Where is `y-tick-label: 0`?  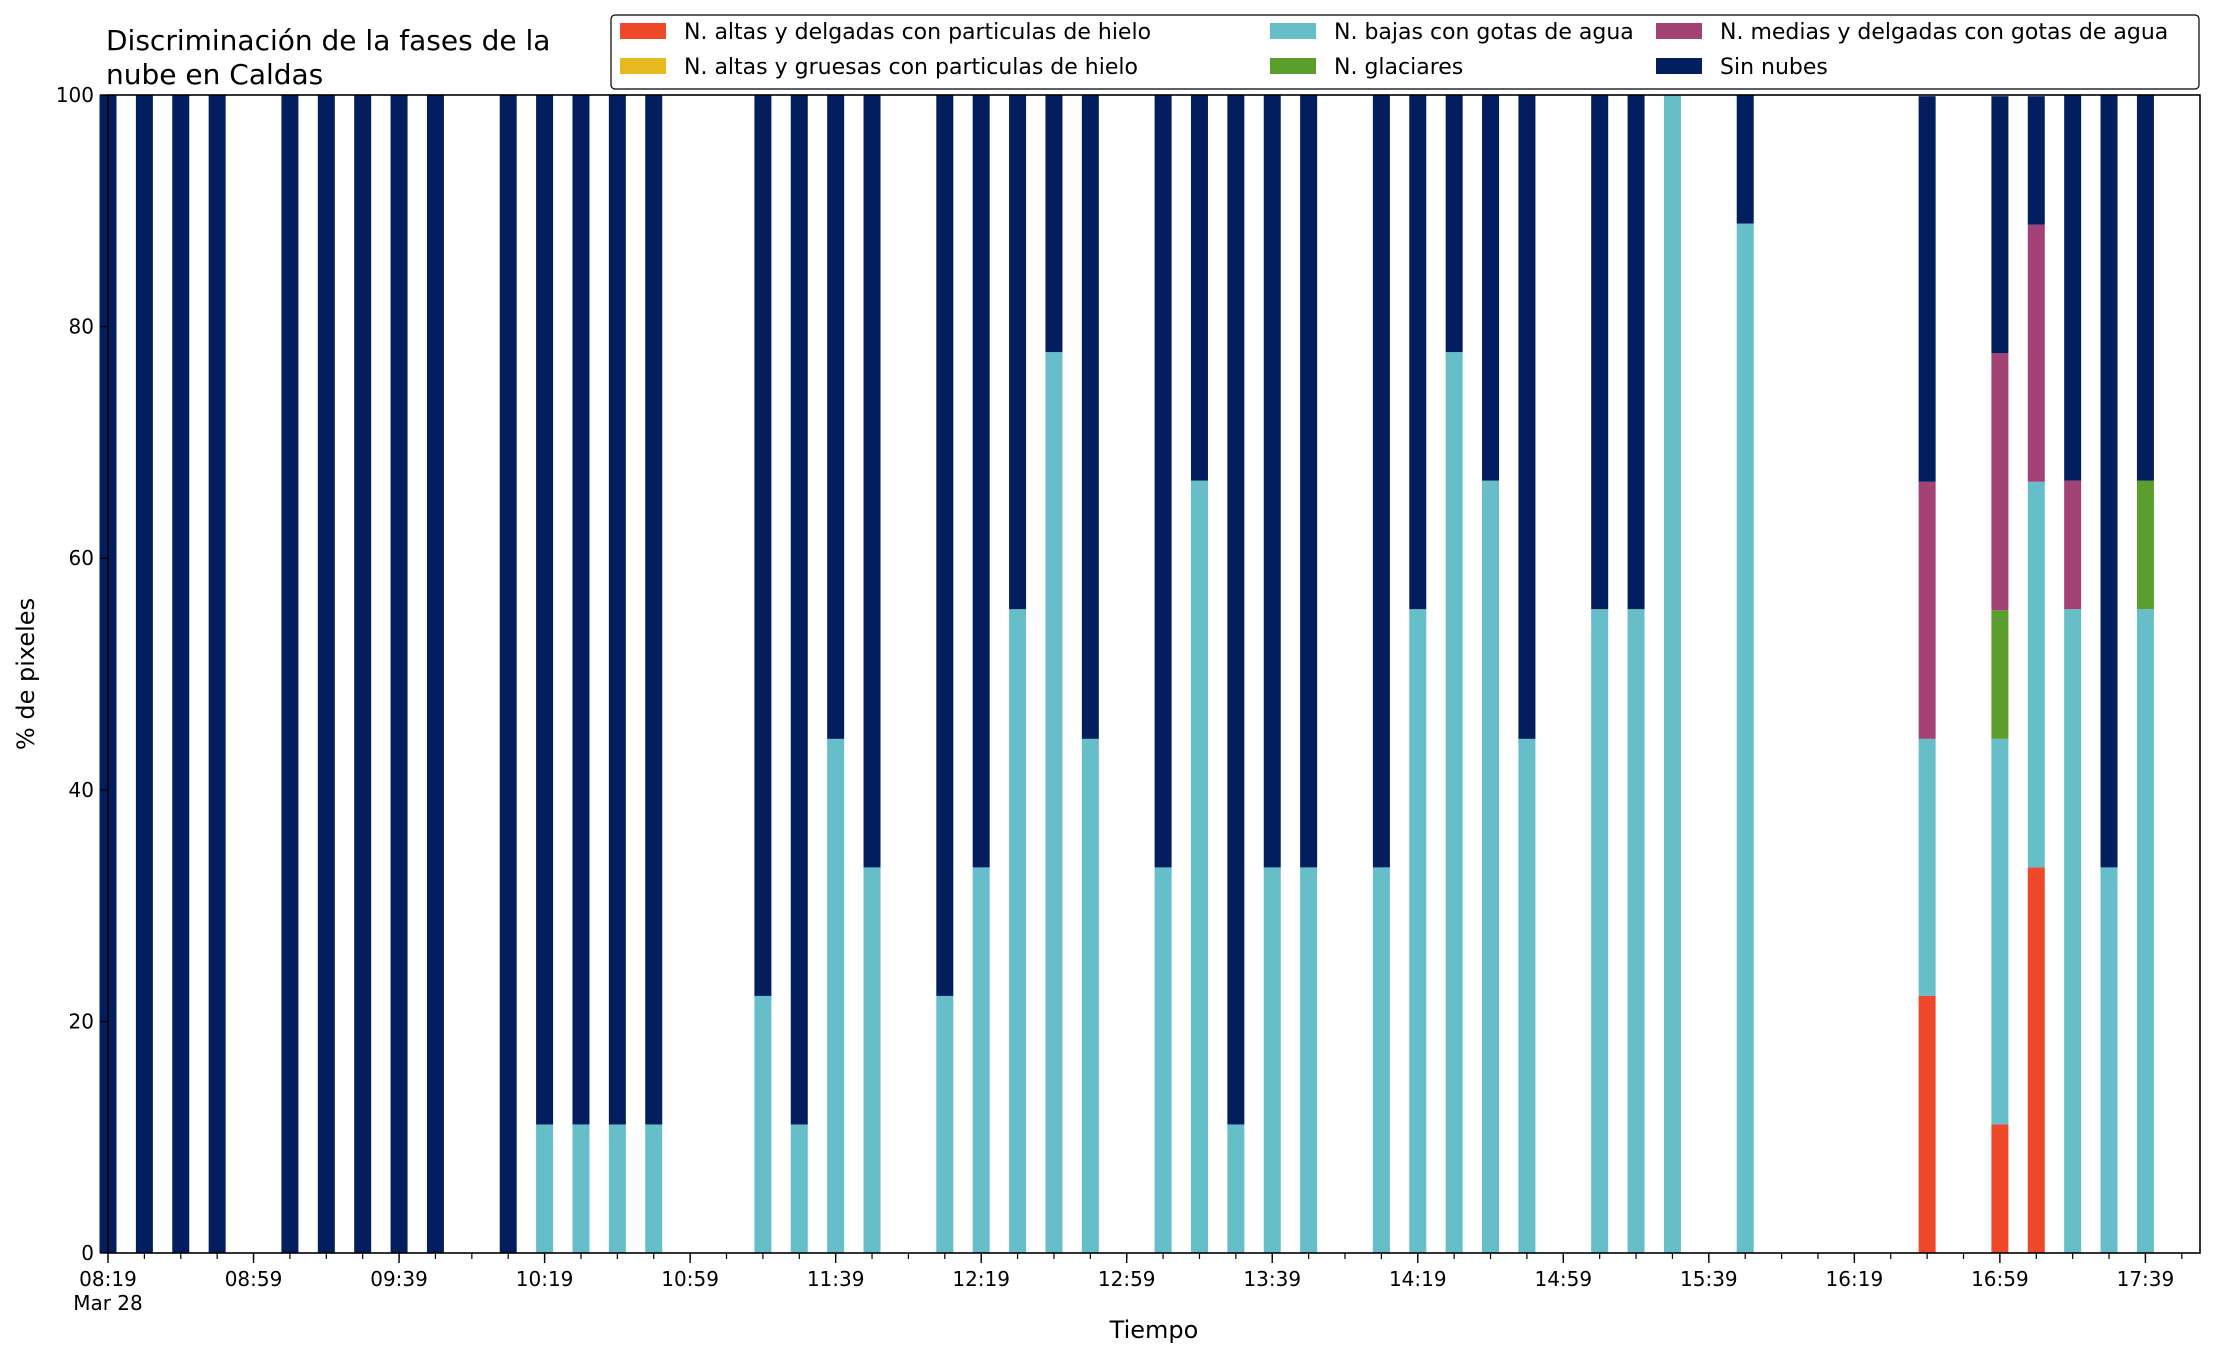
y-tick-label: 0 is located at coordinates (87, 1253).